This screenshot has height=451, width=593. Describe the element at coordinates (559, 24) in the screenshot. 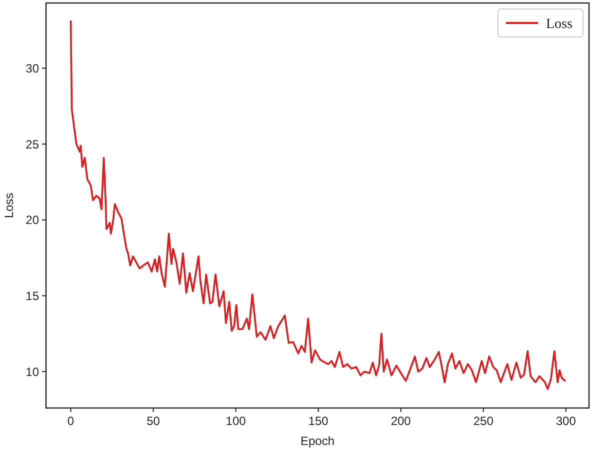

I see `legend-label: Loss` at that location.